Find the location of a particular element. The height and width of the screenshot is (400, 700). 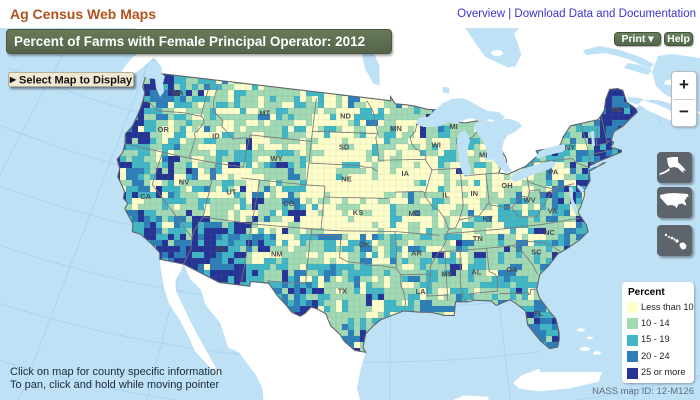

svg-text: IL is located at coordinates (445, 195).